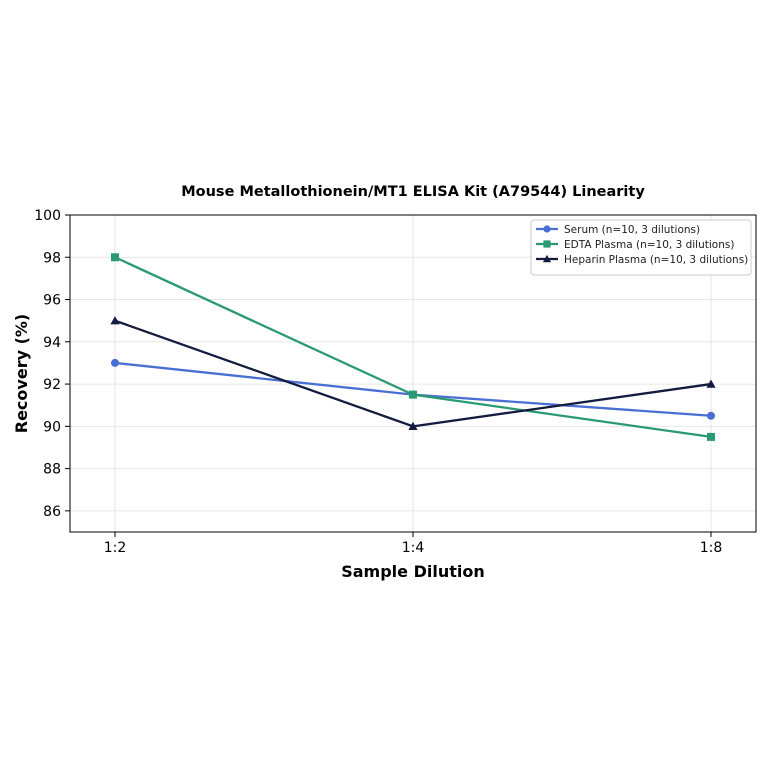 Image resolution: width=764 pixels, height=764 pixels. I want to click on y-tick-label: 98, so click(52, 258).